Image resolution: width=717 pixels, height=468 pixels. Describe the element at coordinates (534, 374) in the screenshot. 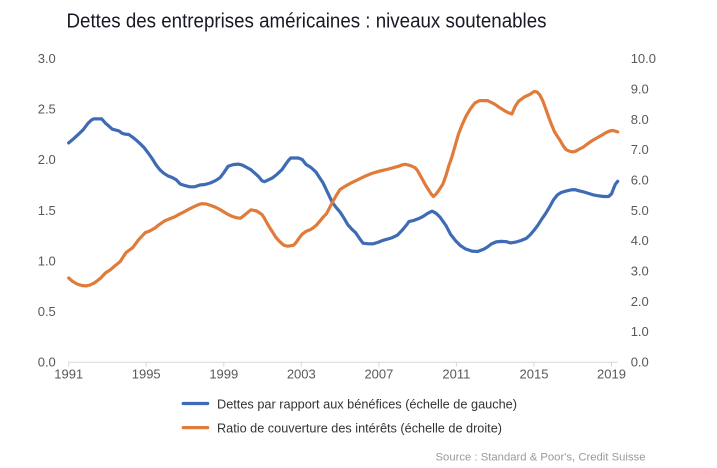

I see `svg-text: 2015` at that location.